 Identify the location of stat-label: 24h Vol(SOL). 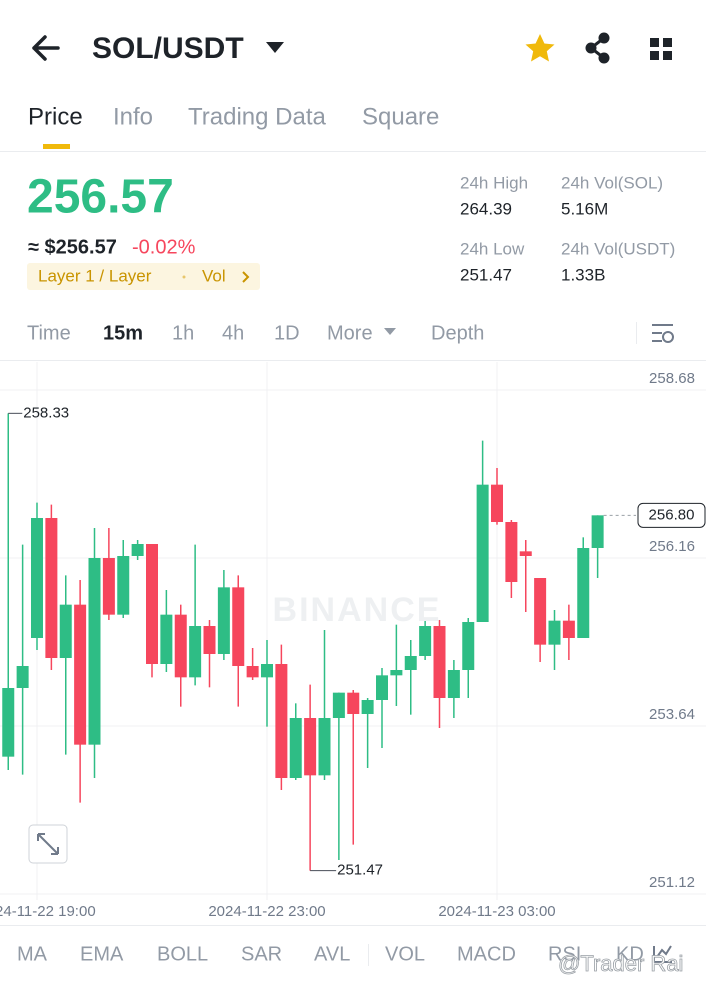
(612, 182).